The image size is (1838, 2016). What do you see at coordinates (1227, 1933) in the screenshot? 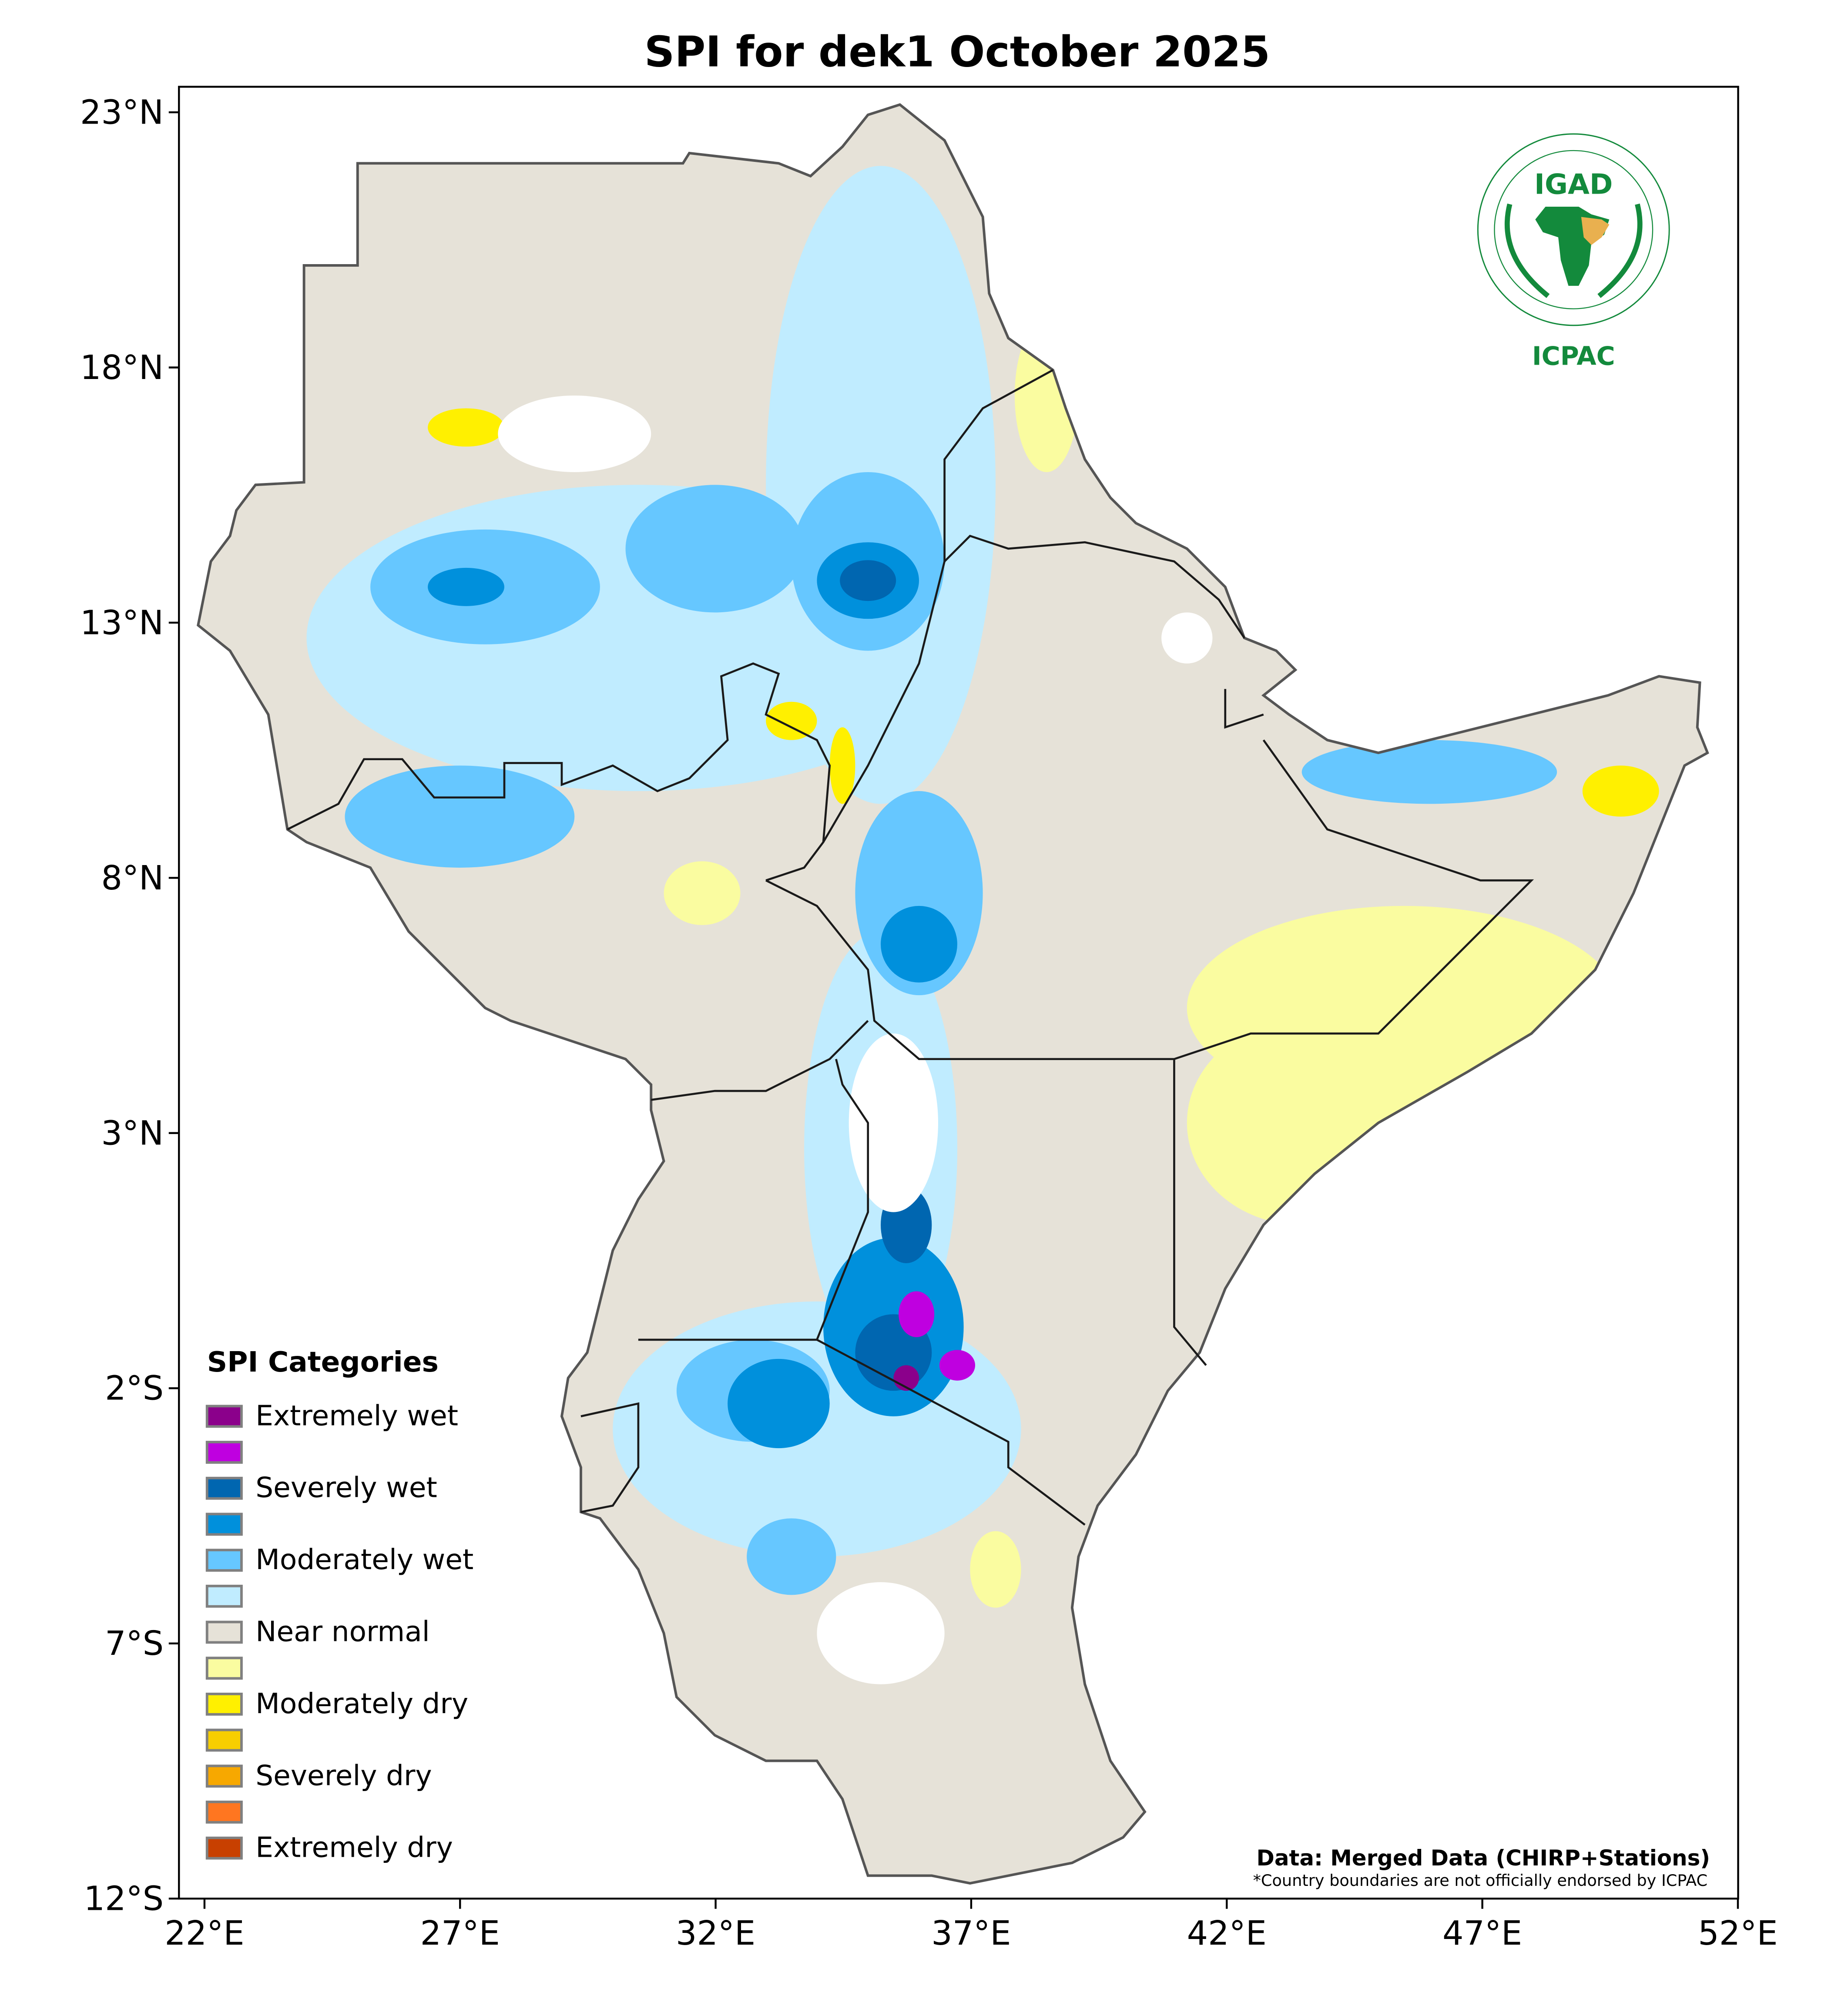
I see `x-tick-label: 42°E` at bounding box center [1227, 1933].